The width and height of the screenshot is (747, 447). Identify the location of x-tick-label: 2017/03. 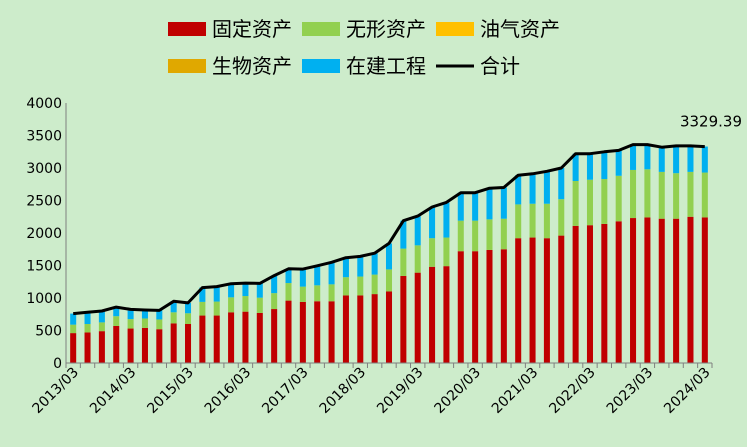
(285, 391).